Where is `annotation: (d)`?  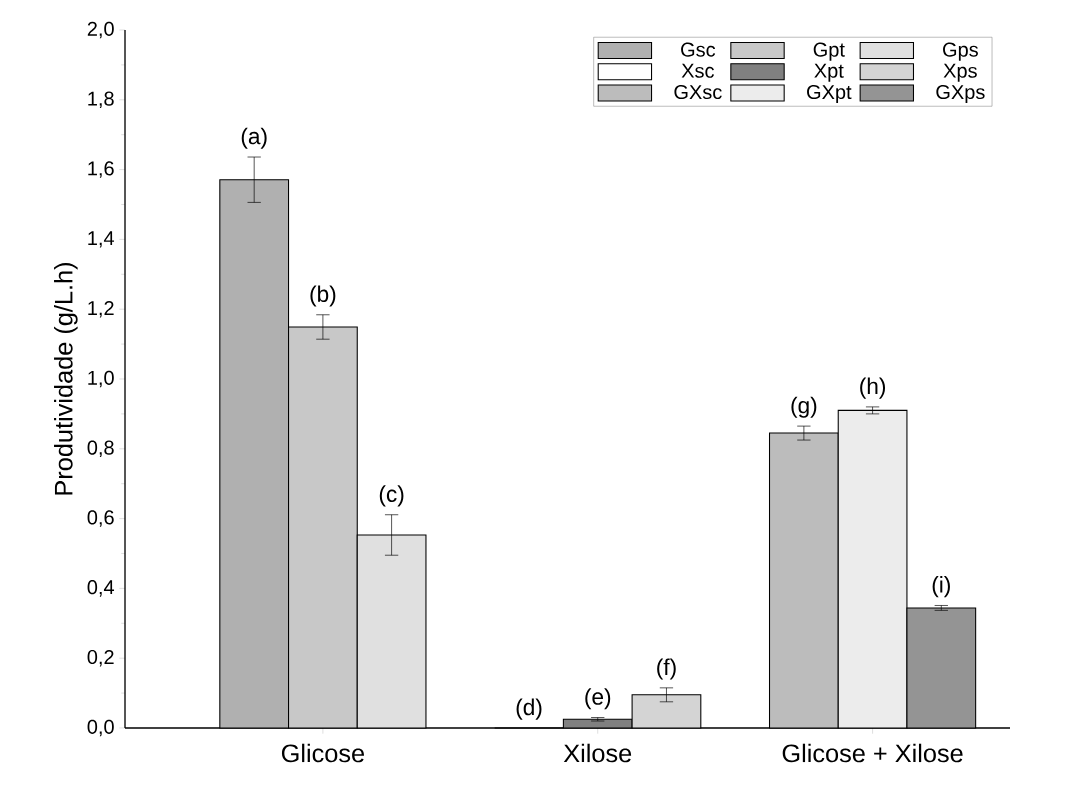 annotation: (d) is located at coordinates (529, 709).